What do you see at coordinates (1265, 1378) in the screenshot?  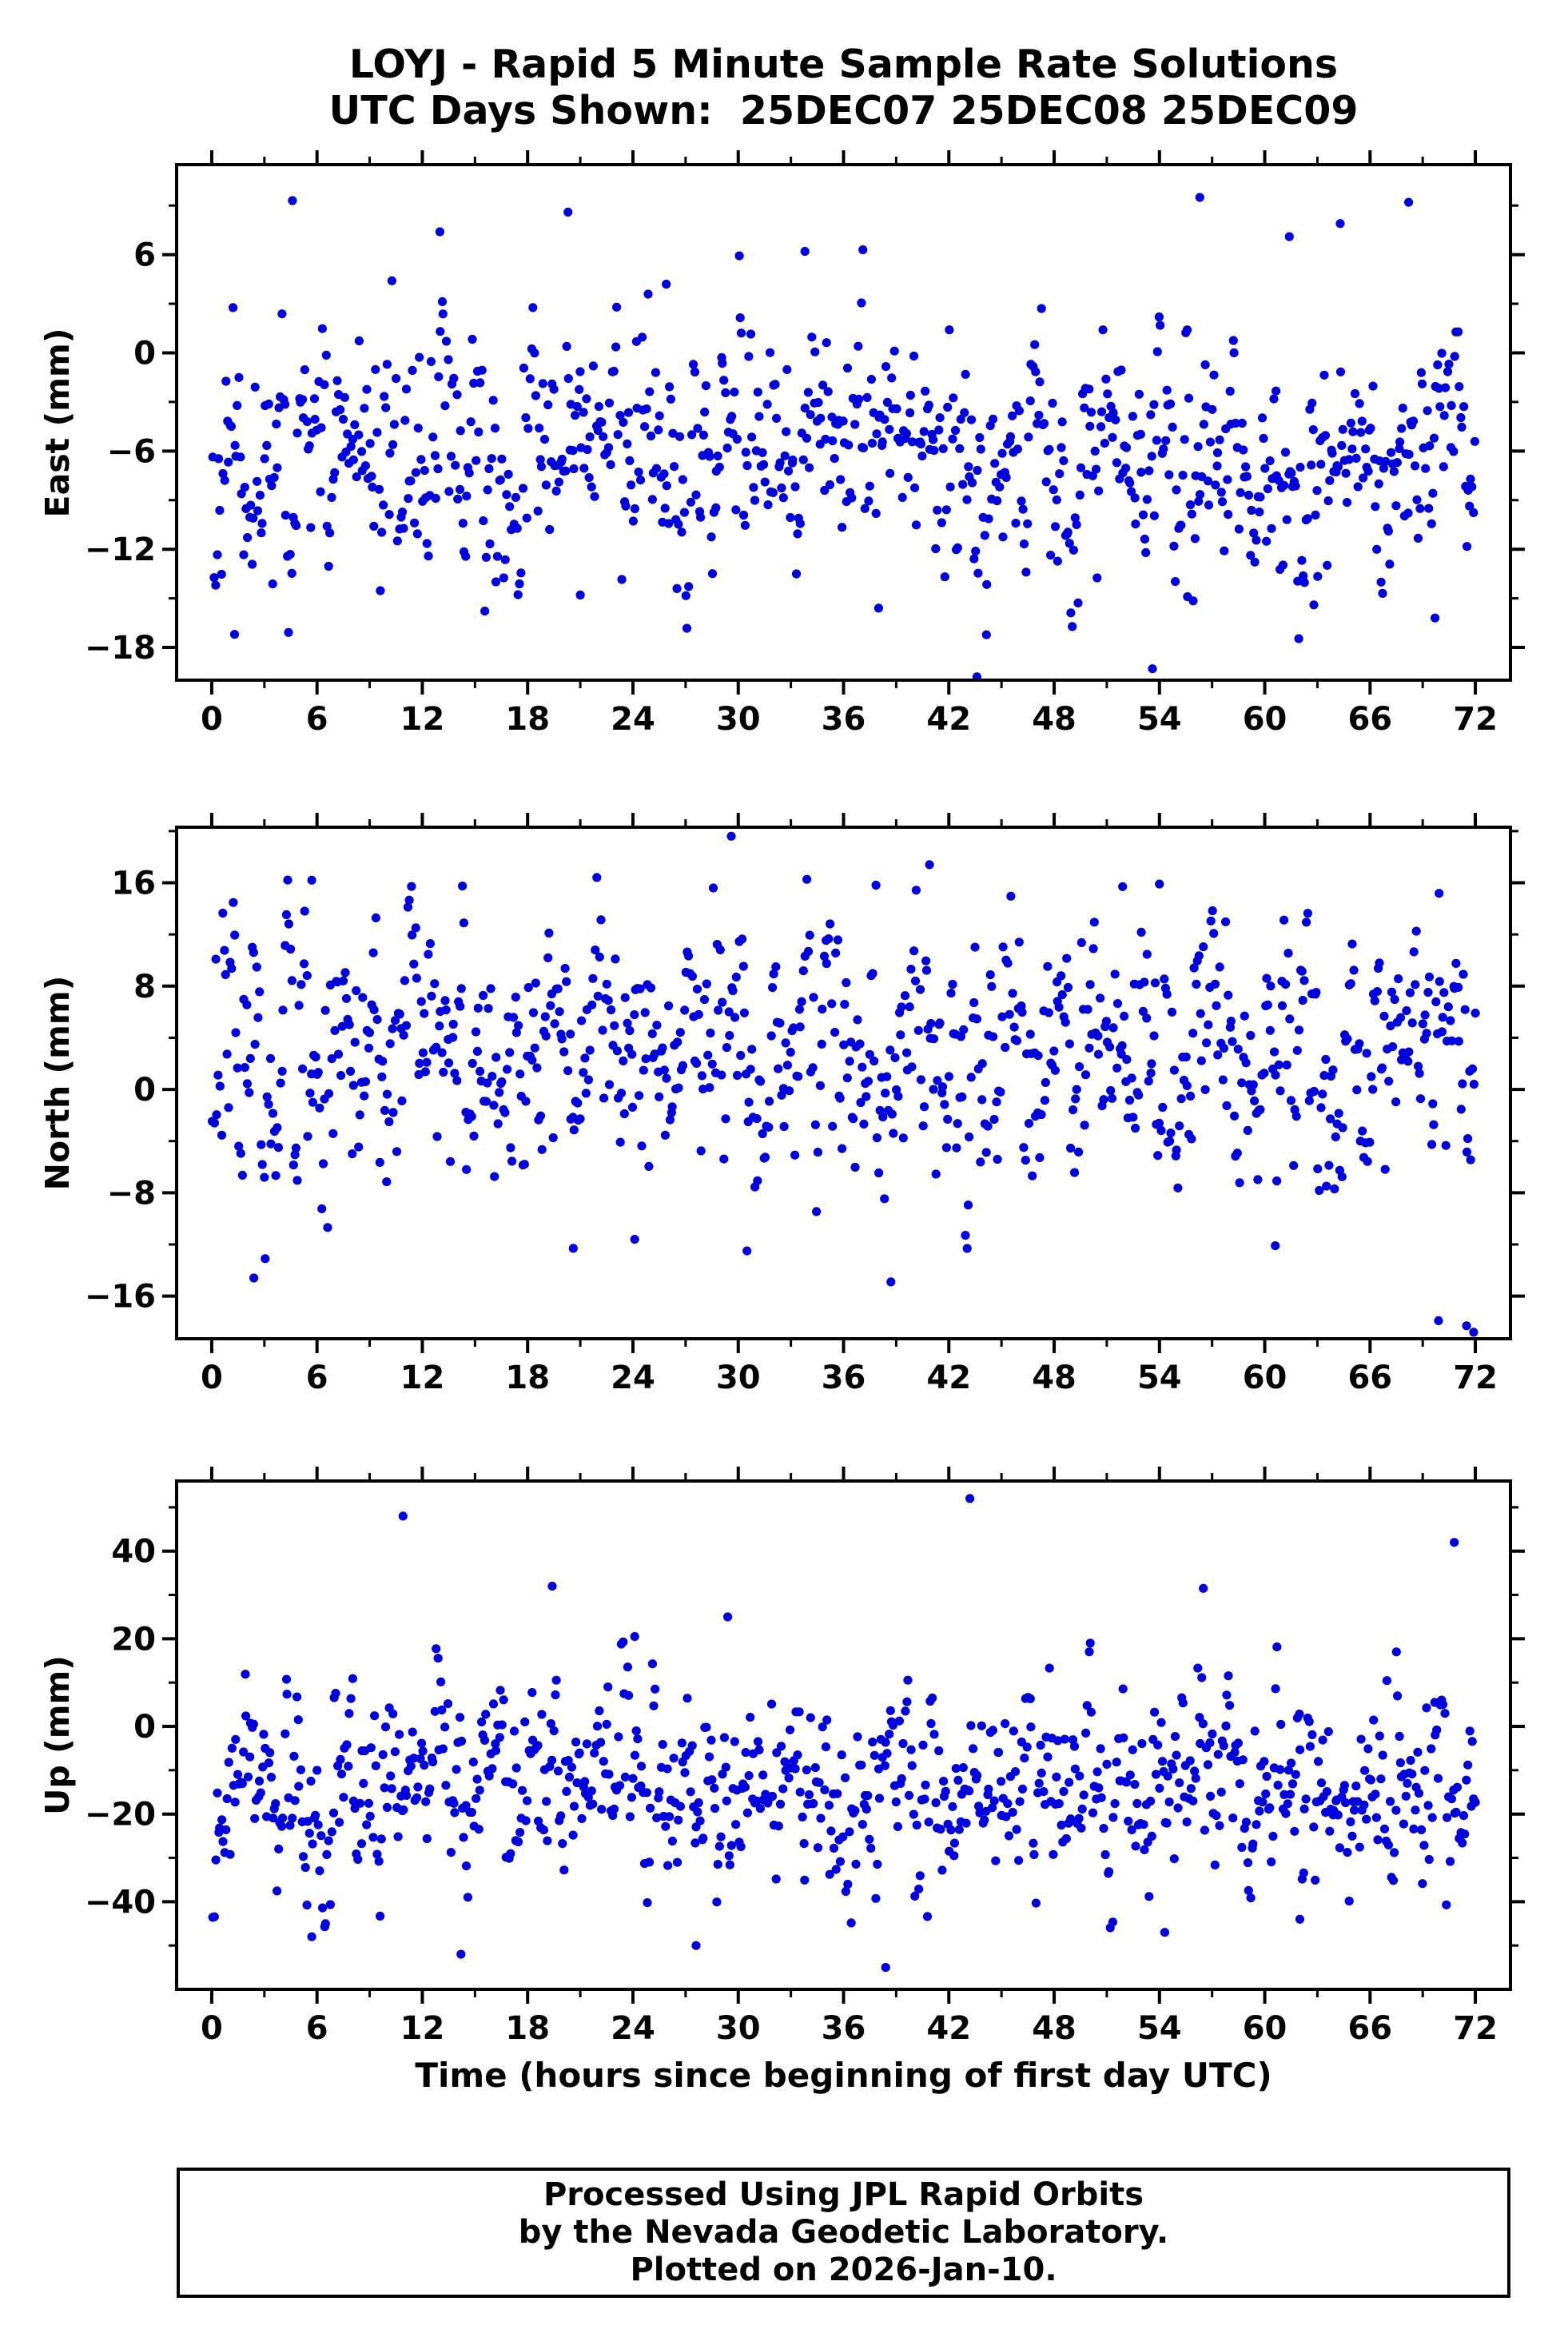 I see `x-tick-label: 60` at bounding box center [1265, 1378].